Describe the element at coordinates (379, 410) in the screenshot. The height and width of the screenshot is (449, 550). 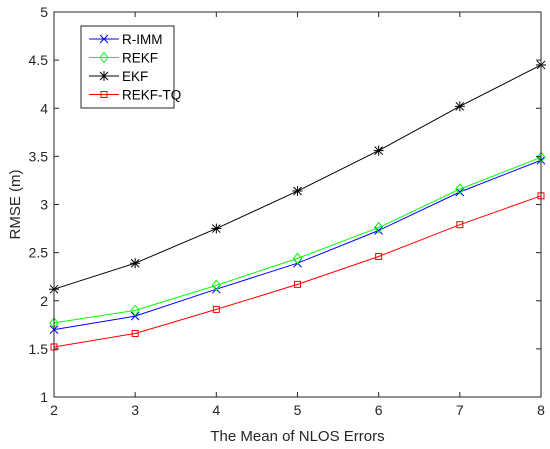
I see `x-tick-label: 6` at that location.